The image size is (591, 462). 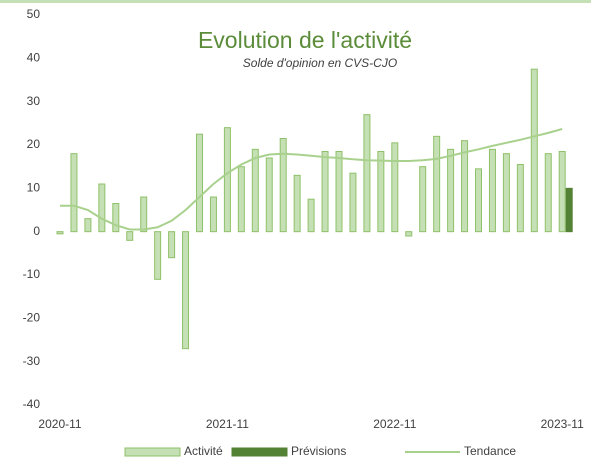 I want to click on y-tick-label: -30, so click(x=32, y=361).